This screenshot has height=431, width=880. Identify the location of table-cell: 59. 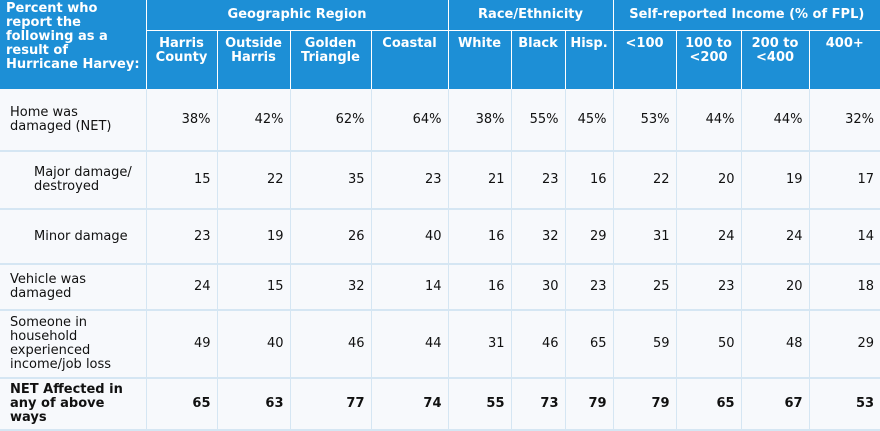
(645, 344).